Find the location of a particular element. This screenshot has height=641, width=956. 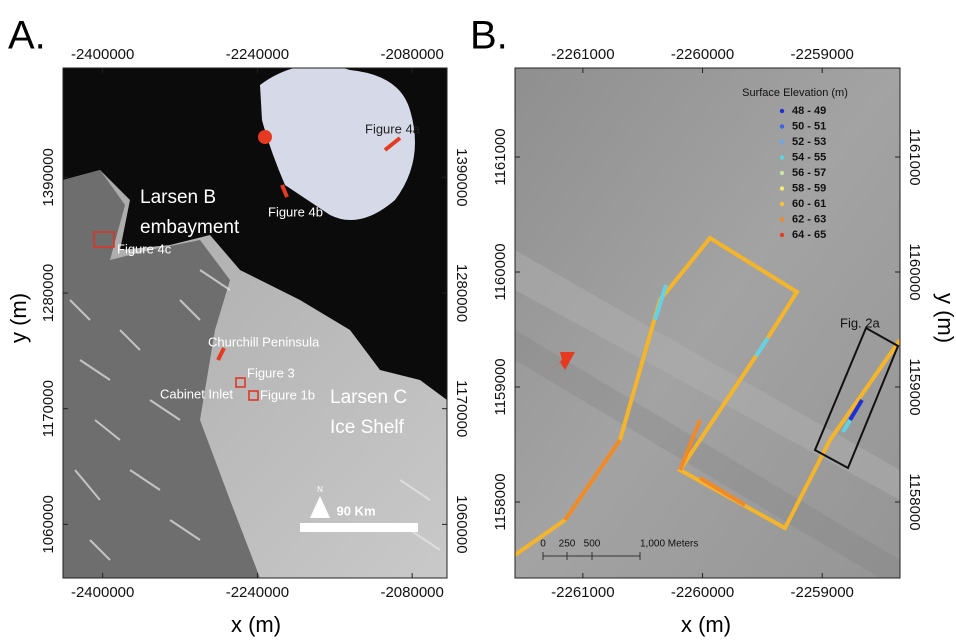

legend-title: Surface Elevation (m) is located at coordinates (795, 93).